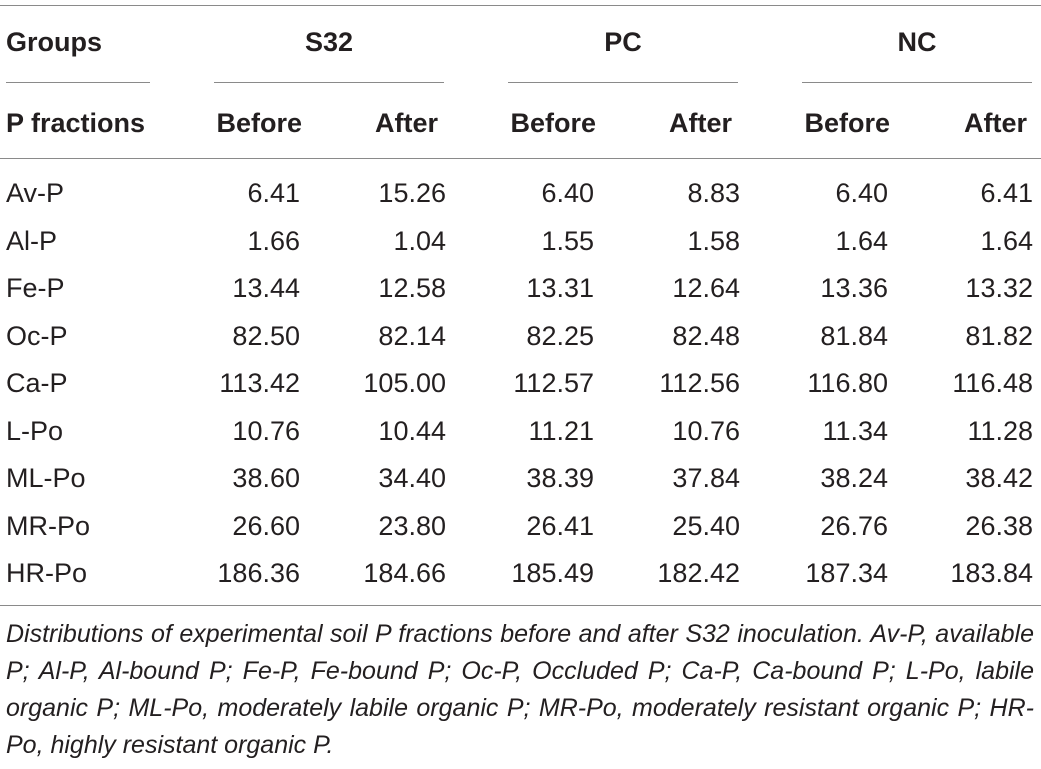  What do you see at coordinates (560, 336) in the screenshot?
I see `cell-pc-before: 82.25` at bounding box center [560, 336].